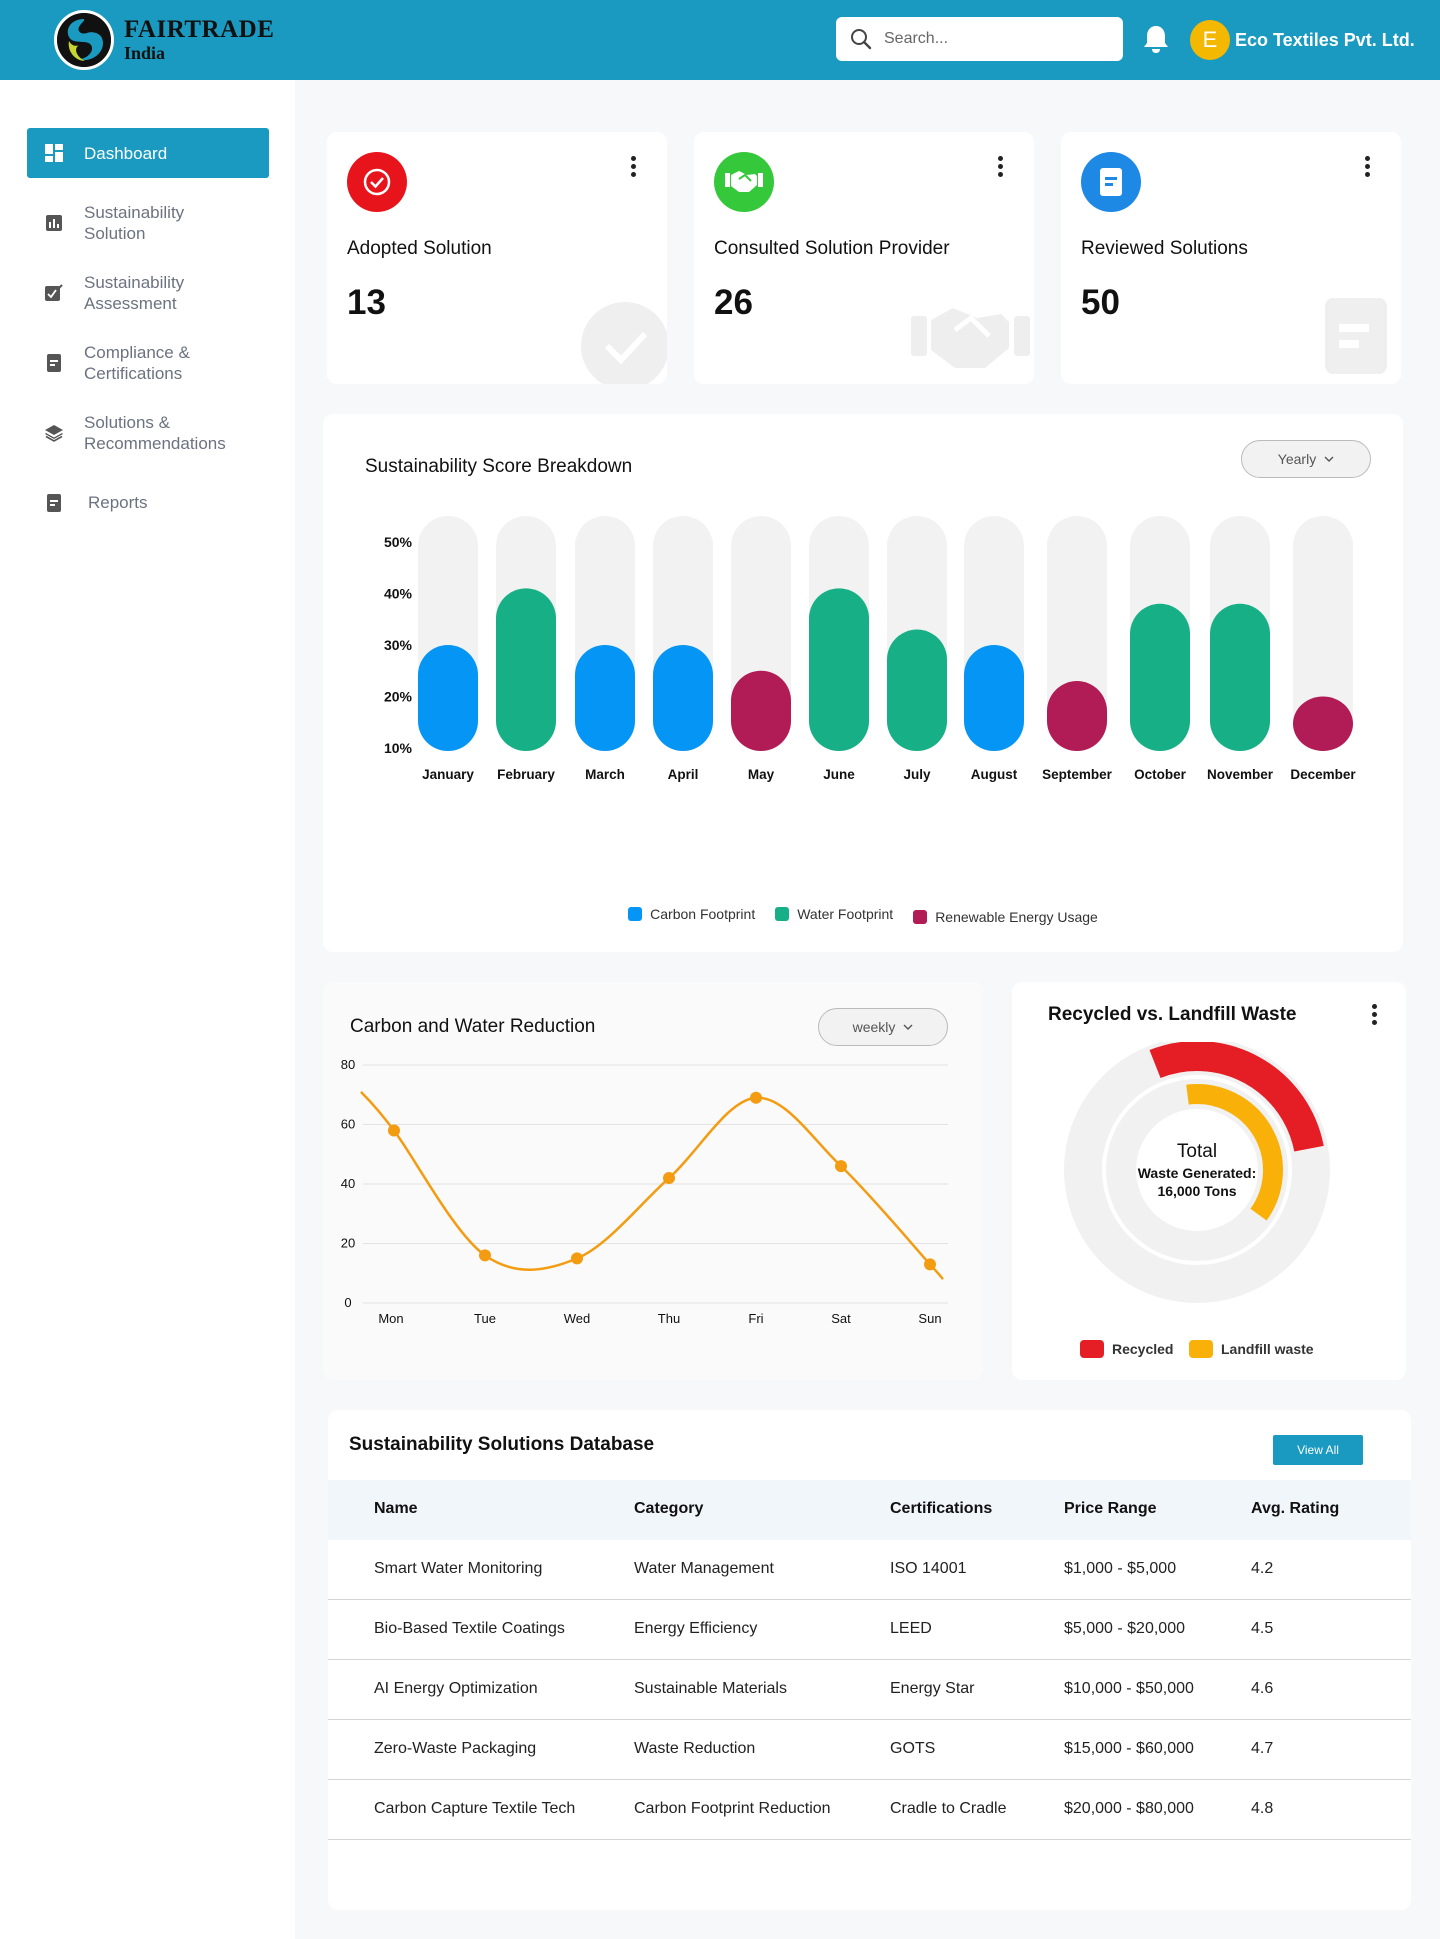  What do you see at coordinates (861, 39) in the screenshot?
I see `search-icon` at bounding box center [861, 39].